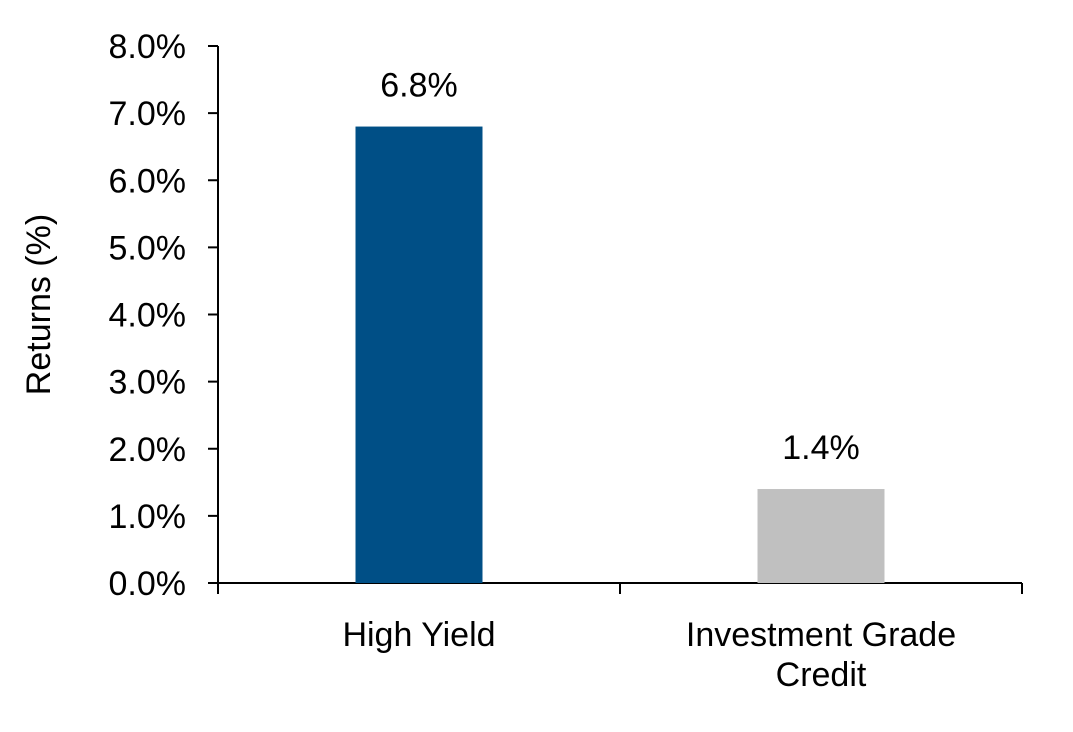 The width and height of the screenshot is (1073, 732). What do you see at coordinates (821, 448) in the screenshot?
I see `data-label: 1.4%` at bounding box center [821, 448].